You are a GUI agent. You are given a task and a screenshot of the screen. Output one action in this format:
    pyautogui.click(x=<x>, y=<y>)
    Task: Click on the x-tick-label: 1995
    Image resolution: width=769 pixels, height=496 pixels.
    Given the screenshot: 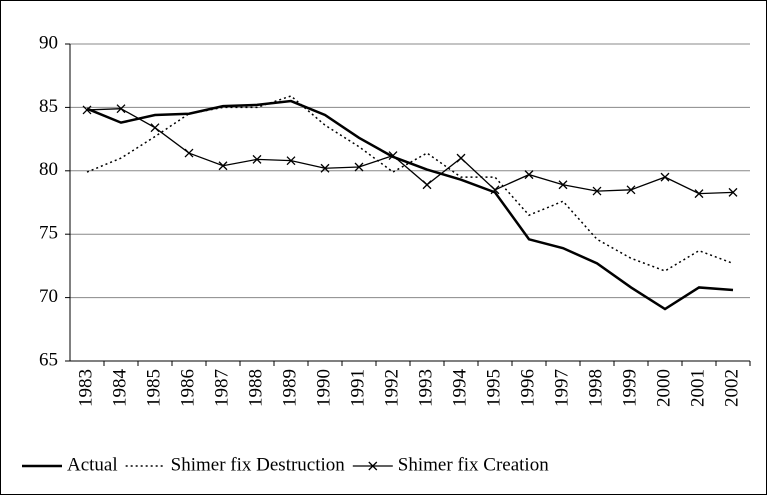 What is the action you would take?
    pyautogui.click(x=493, y=388)
    